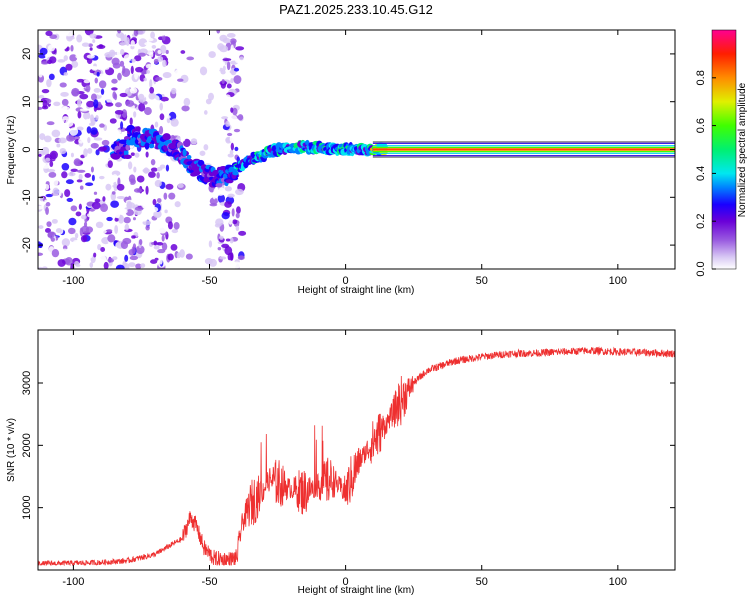 The image size is (750, 600). What do you see at coordinates (27, 383) in the screenshot?
I see `snr-y-tick-label: 3000` at bounding box center [27, 383].